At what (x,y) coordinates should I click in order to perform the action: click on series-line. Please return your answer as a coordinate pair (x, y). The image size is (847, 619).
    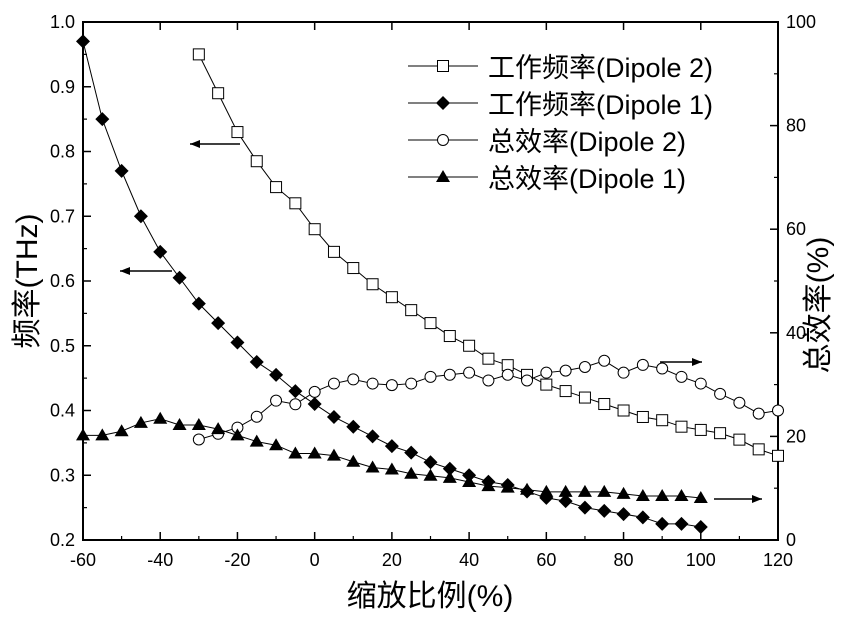
    Looking at the image, I should click on (488, 400).